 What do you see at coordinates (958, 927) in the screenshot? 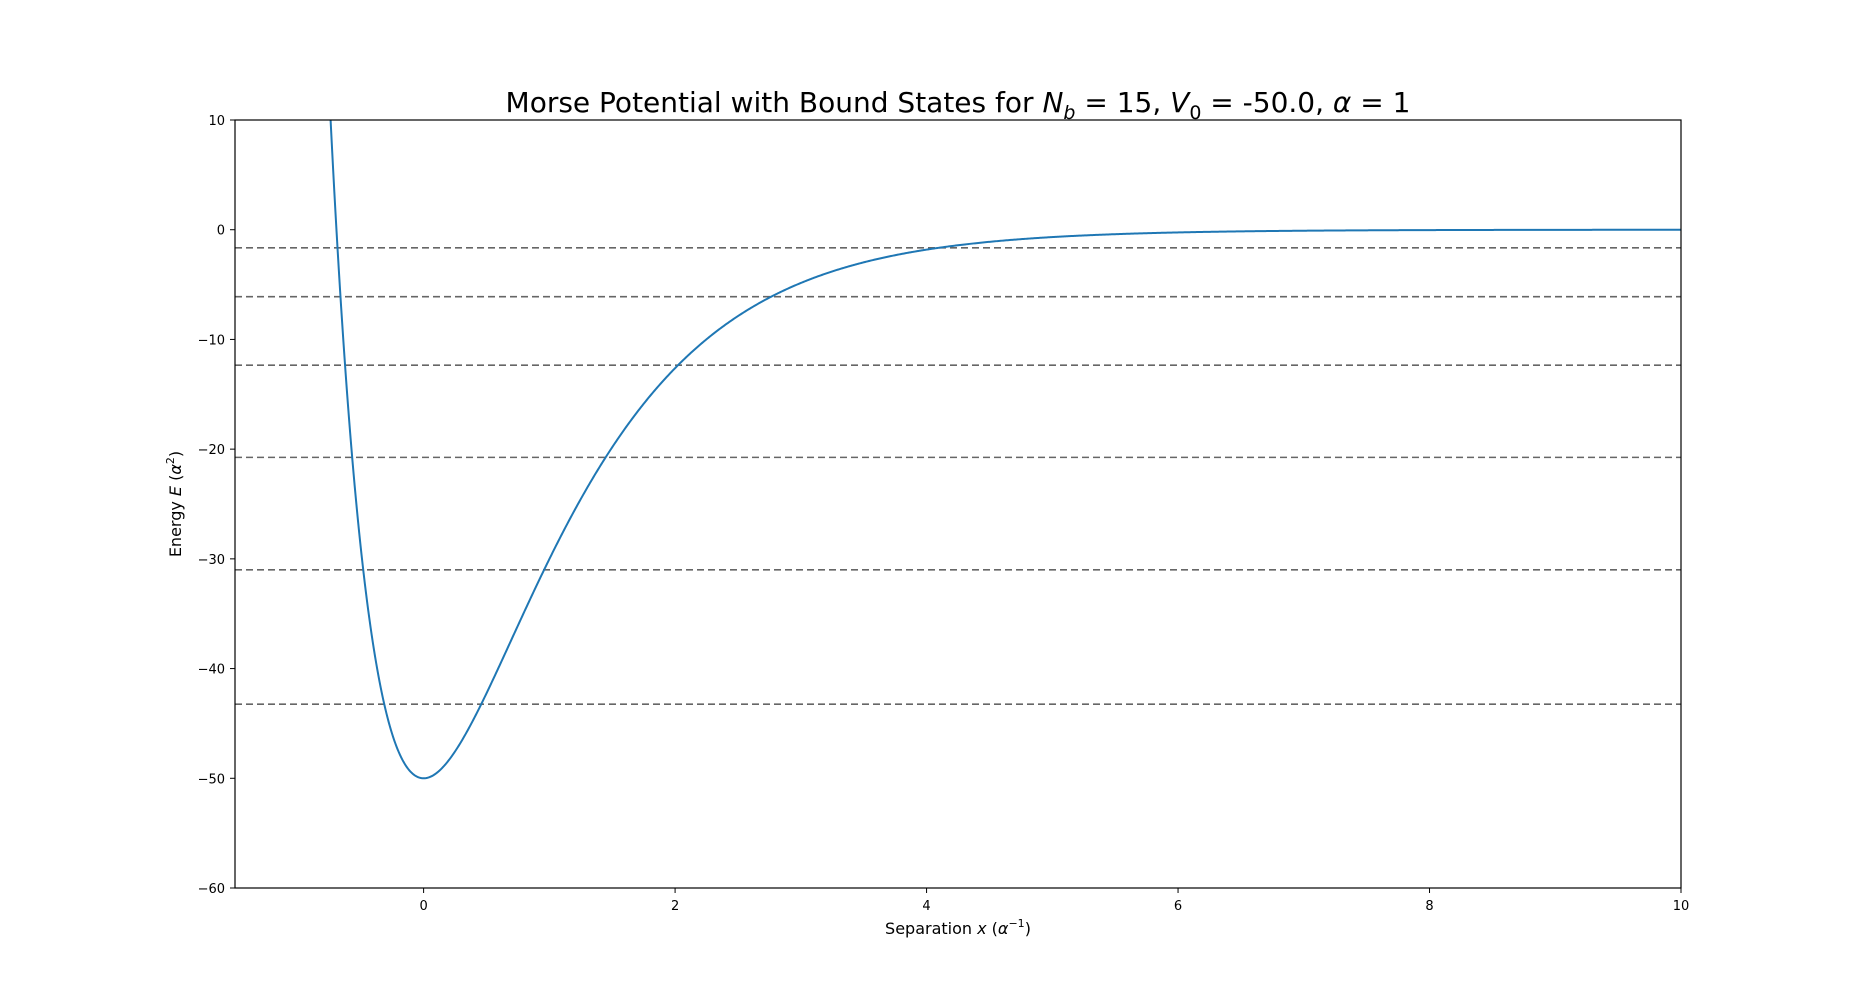
I see `x-axis-label: Separation x (α−1)` at bounding box center [958, 927].